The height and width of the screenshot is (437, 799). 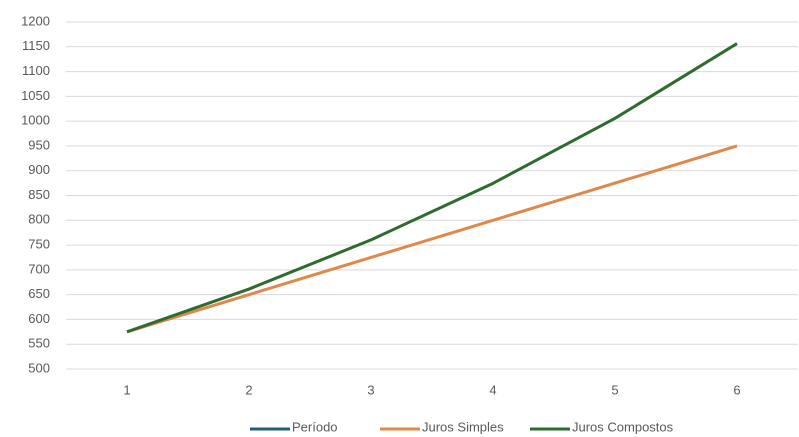 What do you see at coordinates (492, 389) in the screenshot?
I see `x-tick-label: 4` at bounding box center [492, 389].